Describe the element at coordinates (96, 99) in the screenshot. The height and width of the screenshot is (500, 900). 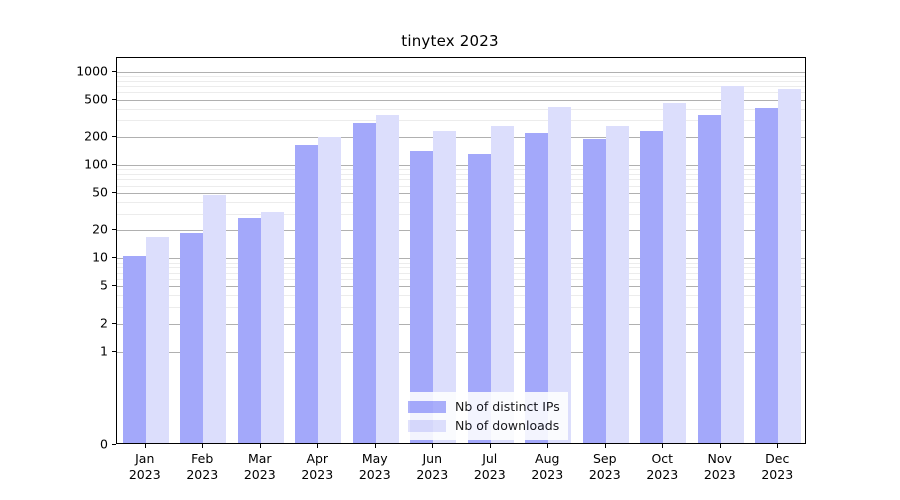
I see `y-axis-tick-label: 500` at that location.